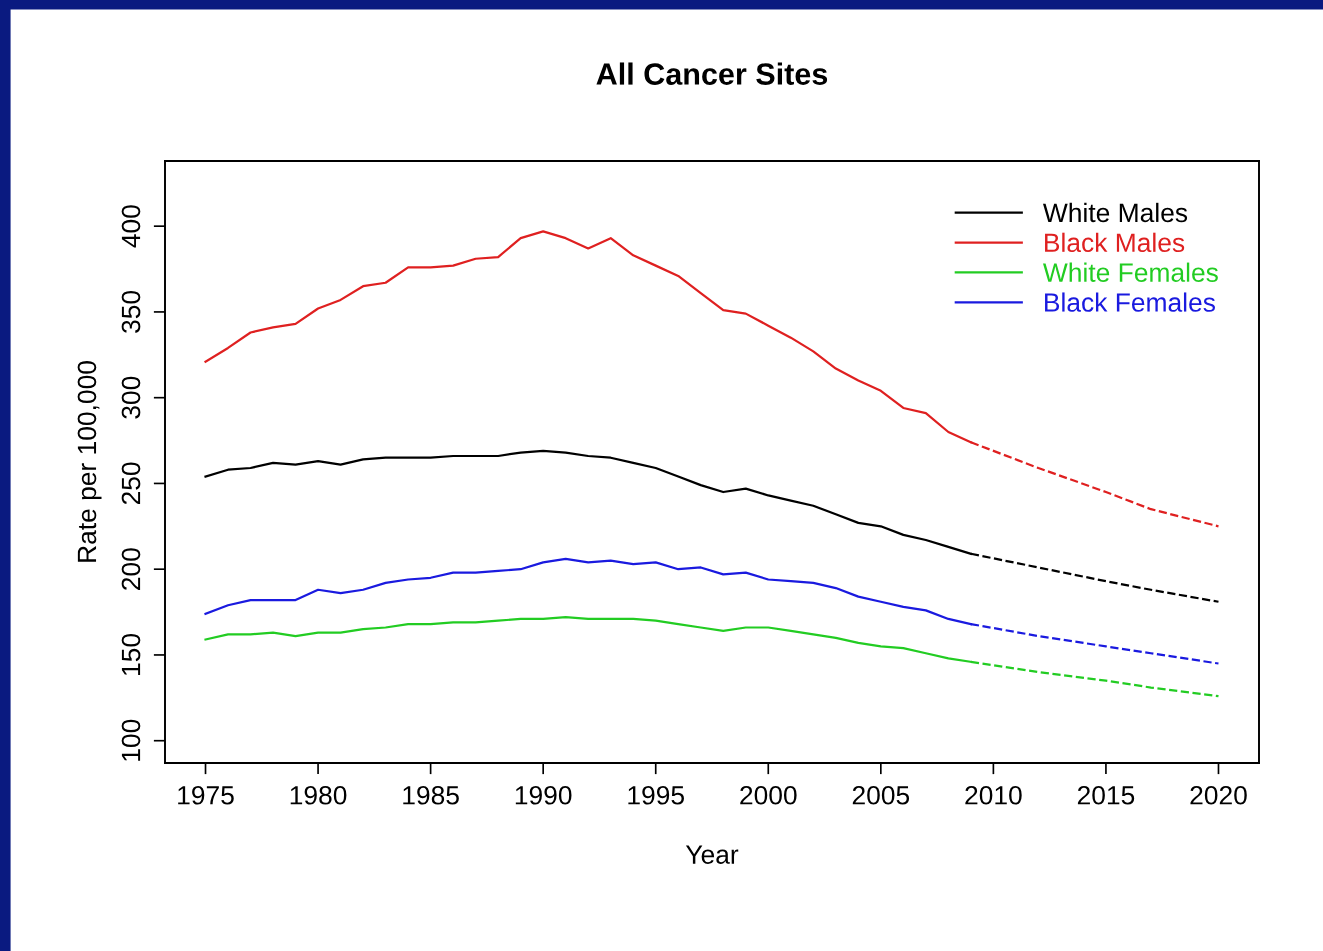  What do you see at coordinates (543, 795) in the screenshot?
I see `x-tick-label: 1990` at bounding box center [543, 795].